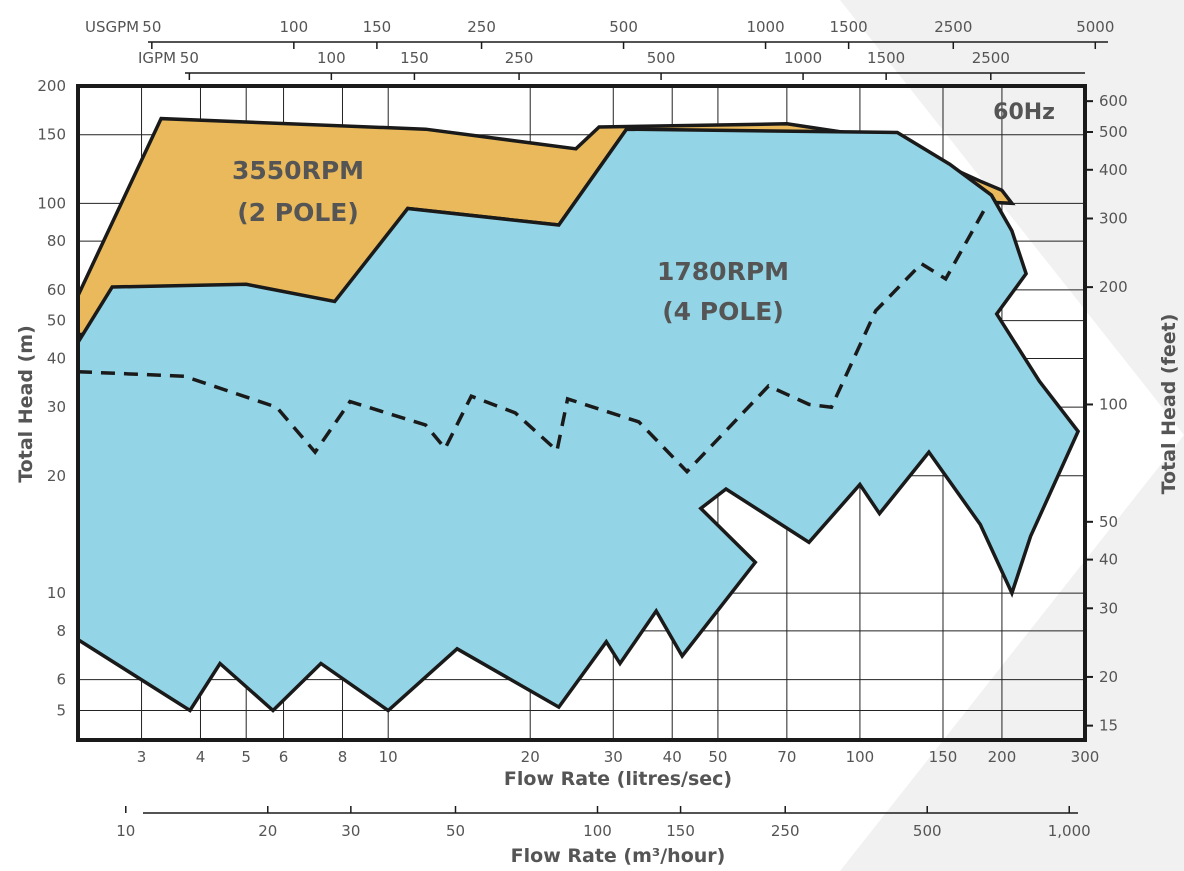 The height and width of the screenshot is (871, 1184). Describe the element at coordinates (56, 358) in the screenshot. I see `left-tick-label: 40` at that location.